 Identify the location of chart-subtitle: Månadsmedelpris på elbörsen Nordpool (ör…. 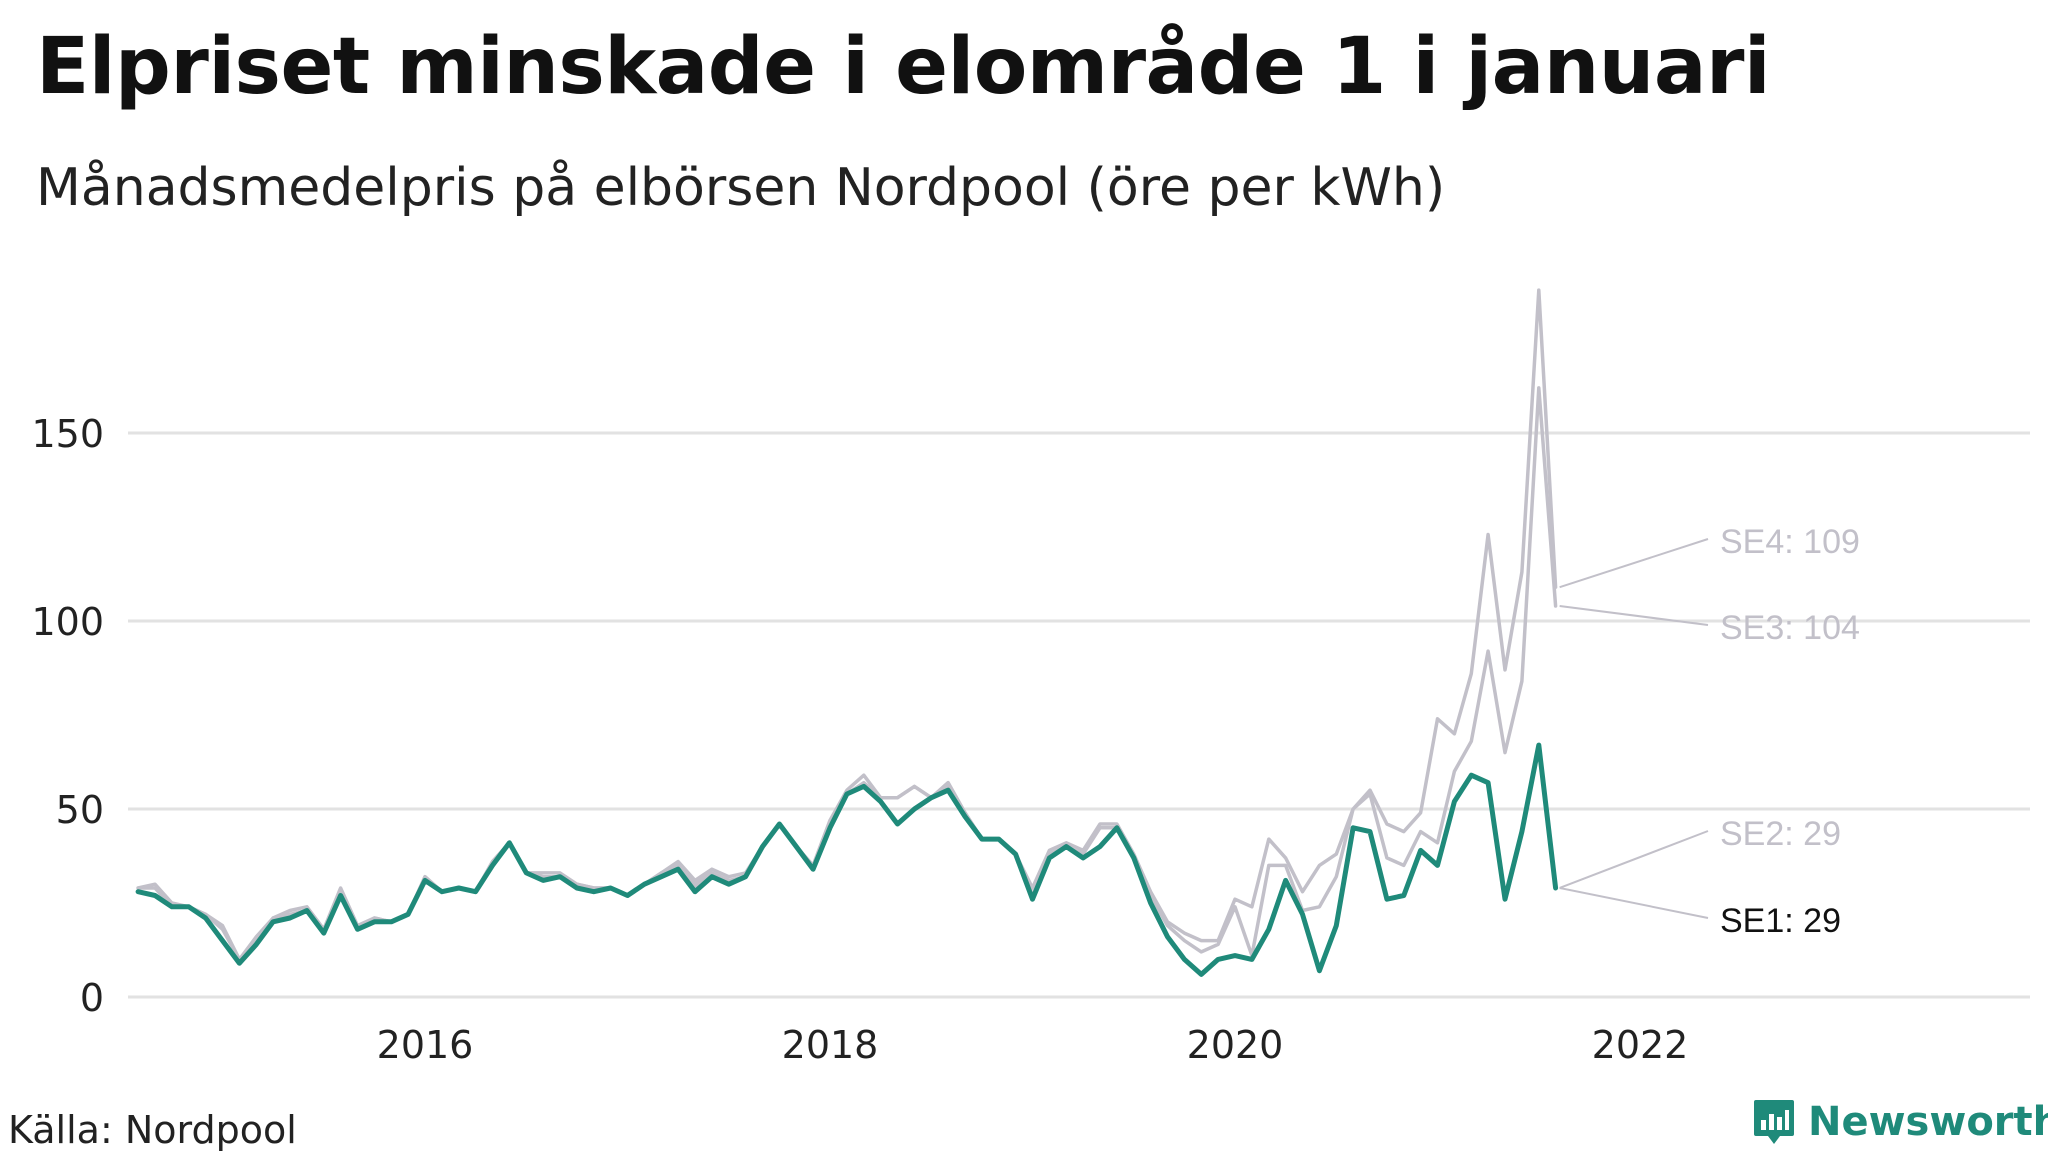
(741, 188).